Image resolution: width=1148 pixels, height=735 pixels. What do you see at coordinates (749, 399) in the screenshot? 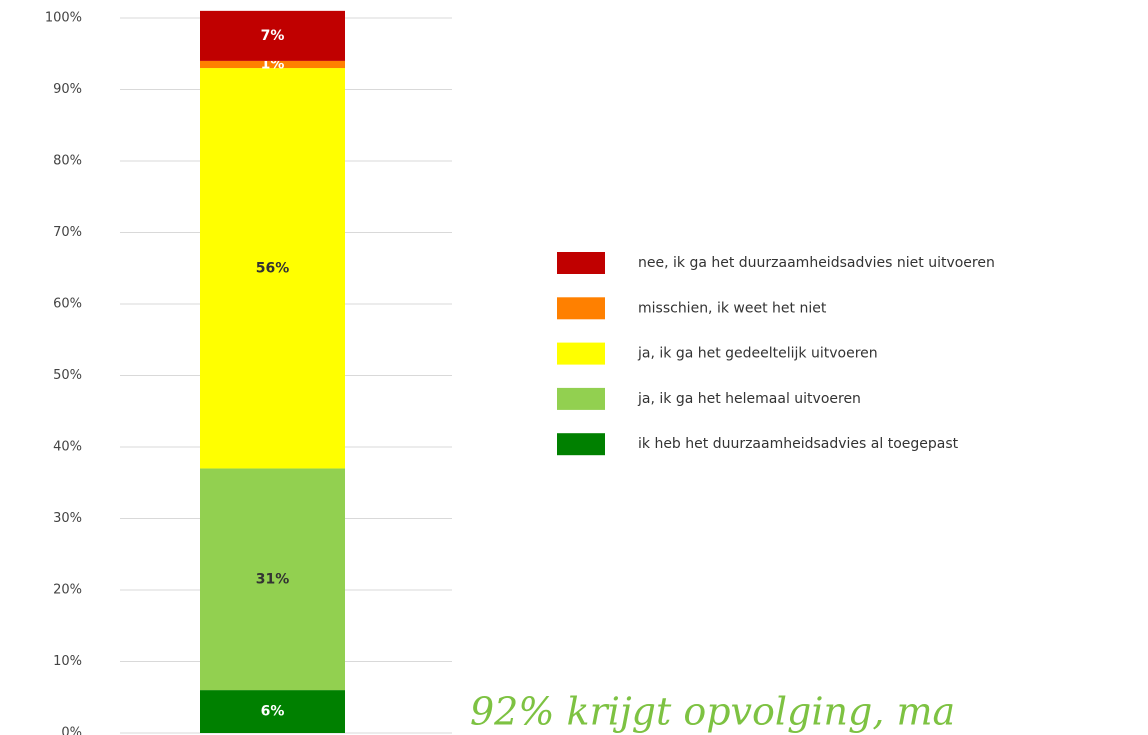
I see `legend-label: ja, ik ga het helemaal uitvoeren` at bounding box center [749, 399].